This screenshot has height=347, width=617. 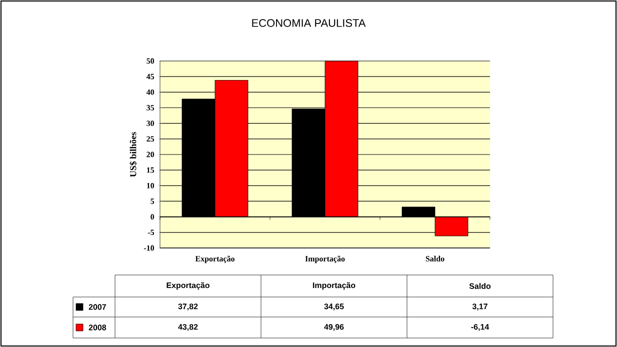 I want to click on y-tick-label: 30, so click(x=150, y=123).